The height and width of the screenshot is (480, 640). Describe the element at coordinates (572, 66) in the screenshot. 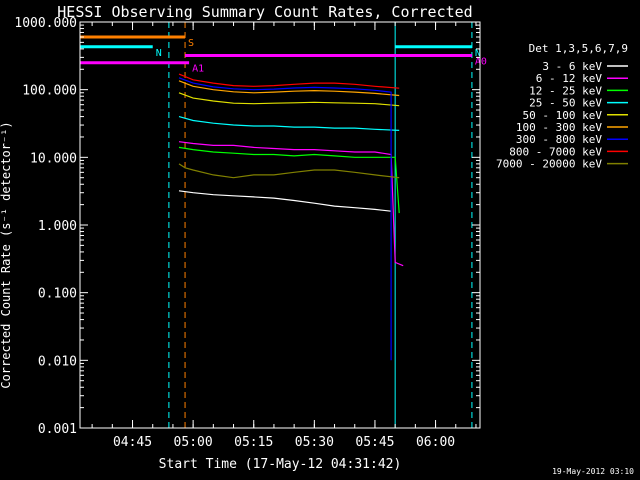

I see `legend-label-0: 3 - 6 keV` at that location.